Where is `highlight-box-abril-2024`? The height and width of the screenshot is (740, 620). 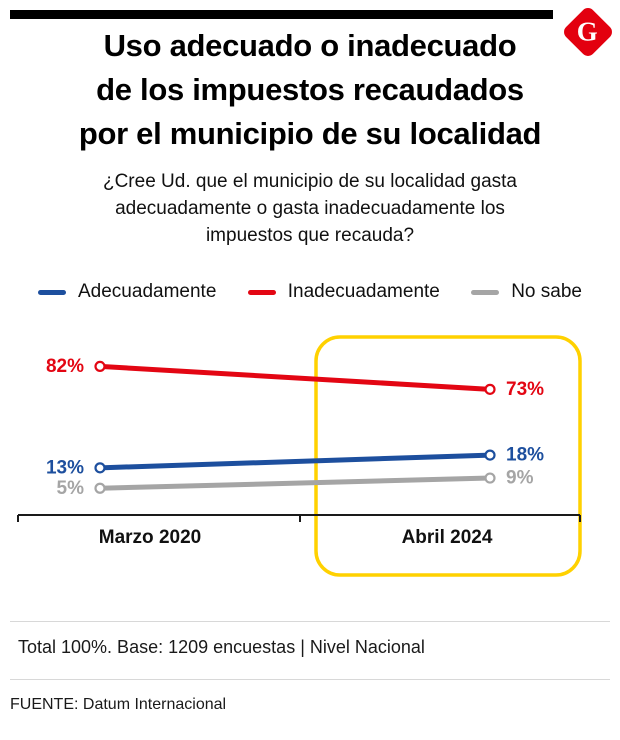
highlight-box-abril-2024 is located at coordinates (448, 456).